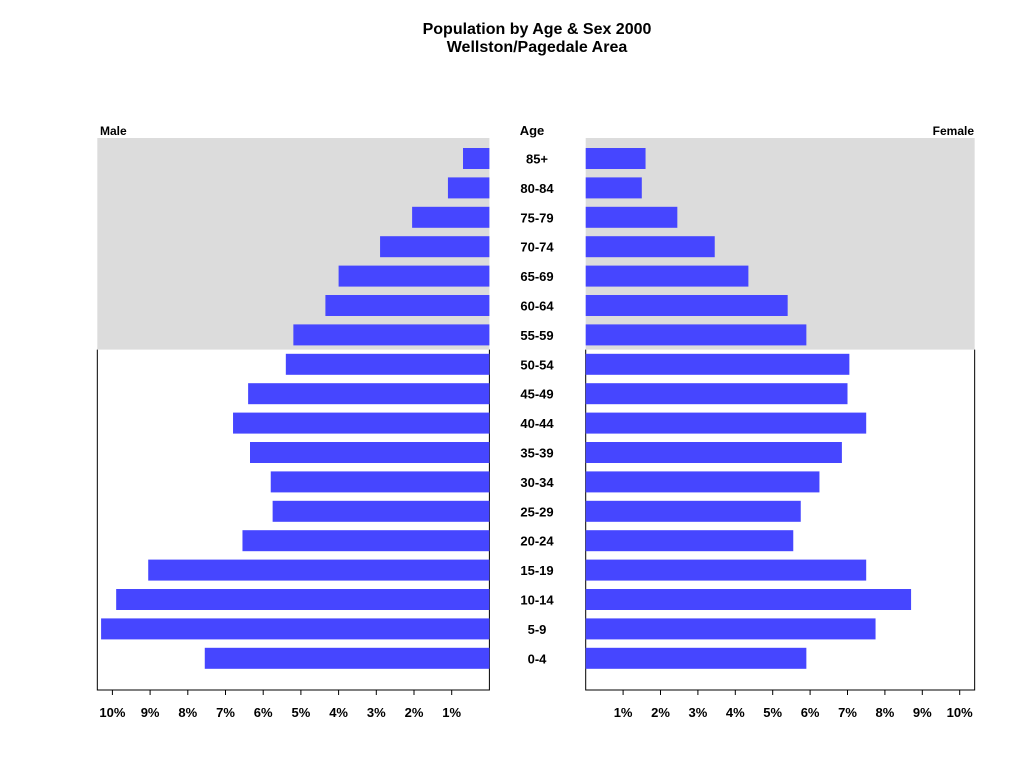 This screenshot has height=773, width=1024. Describe the element at coordinates (301, 712) in the screenshot. I see `male-tick-label: 5%` at that location.